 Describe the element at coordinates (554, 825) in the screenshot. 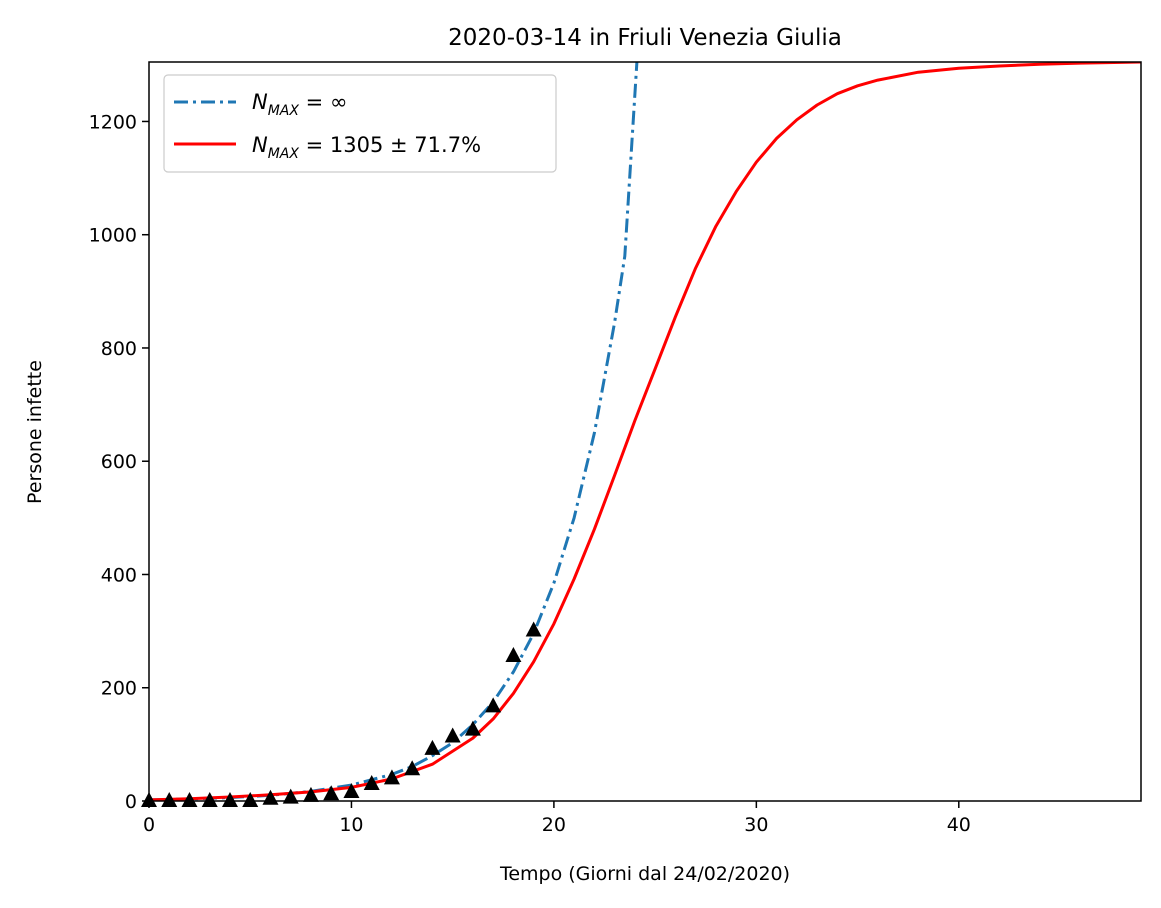

I see `x-tick-label: 20` at that location.